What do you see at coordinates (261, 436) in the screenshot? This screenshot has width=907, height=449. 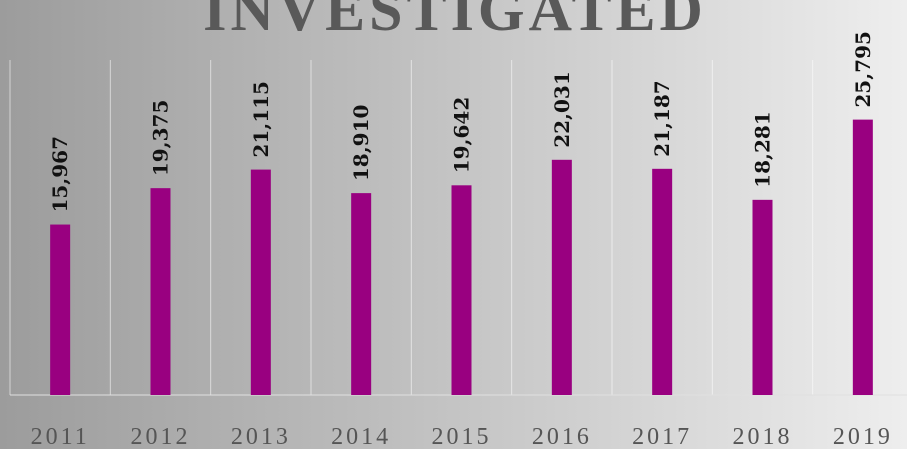 I see `x-tick-label: 2013` at bounding box center [261, 436].